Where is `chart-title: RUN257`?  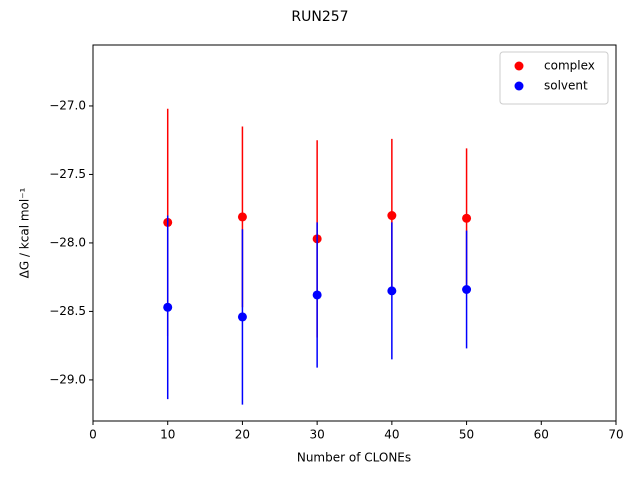
chart-title: RUN257 is located at coordinates (319, 17).